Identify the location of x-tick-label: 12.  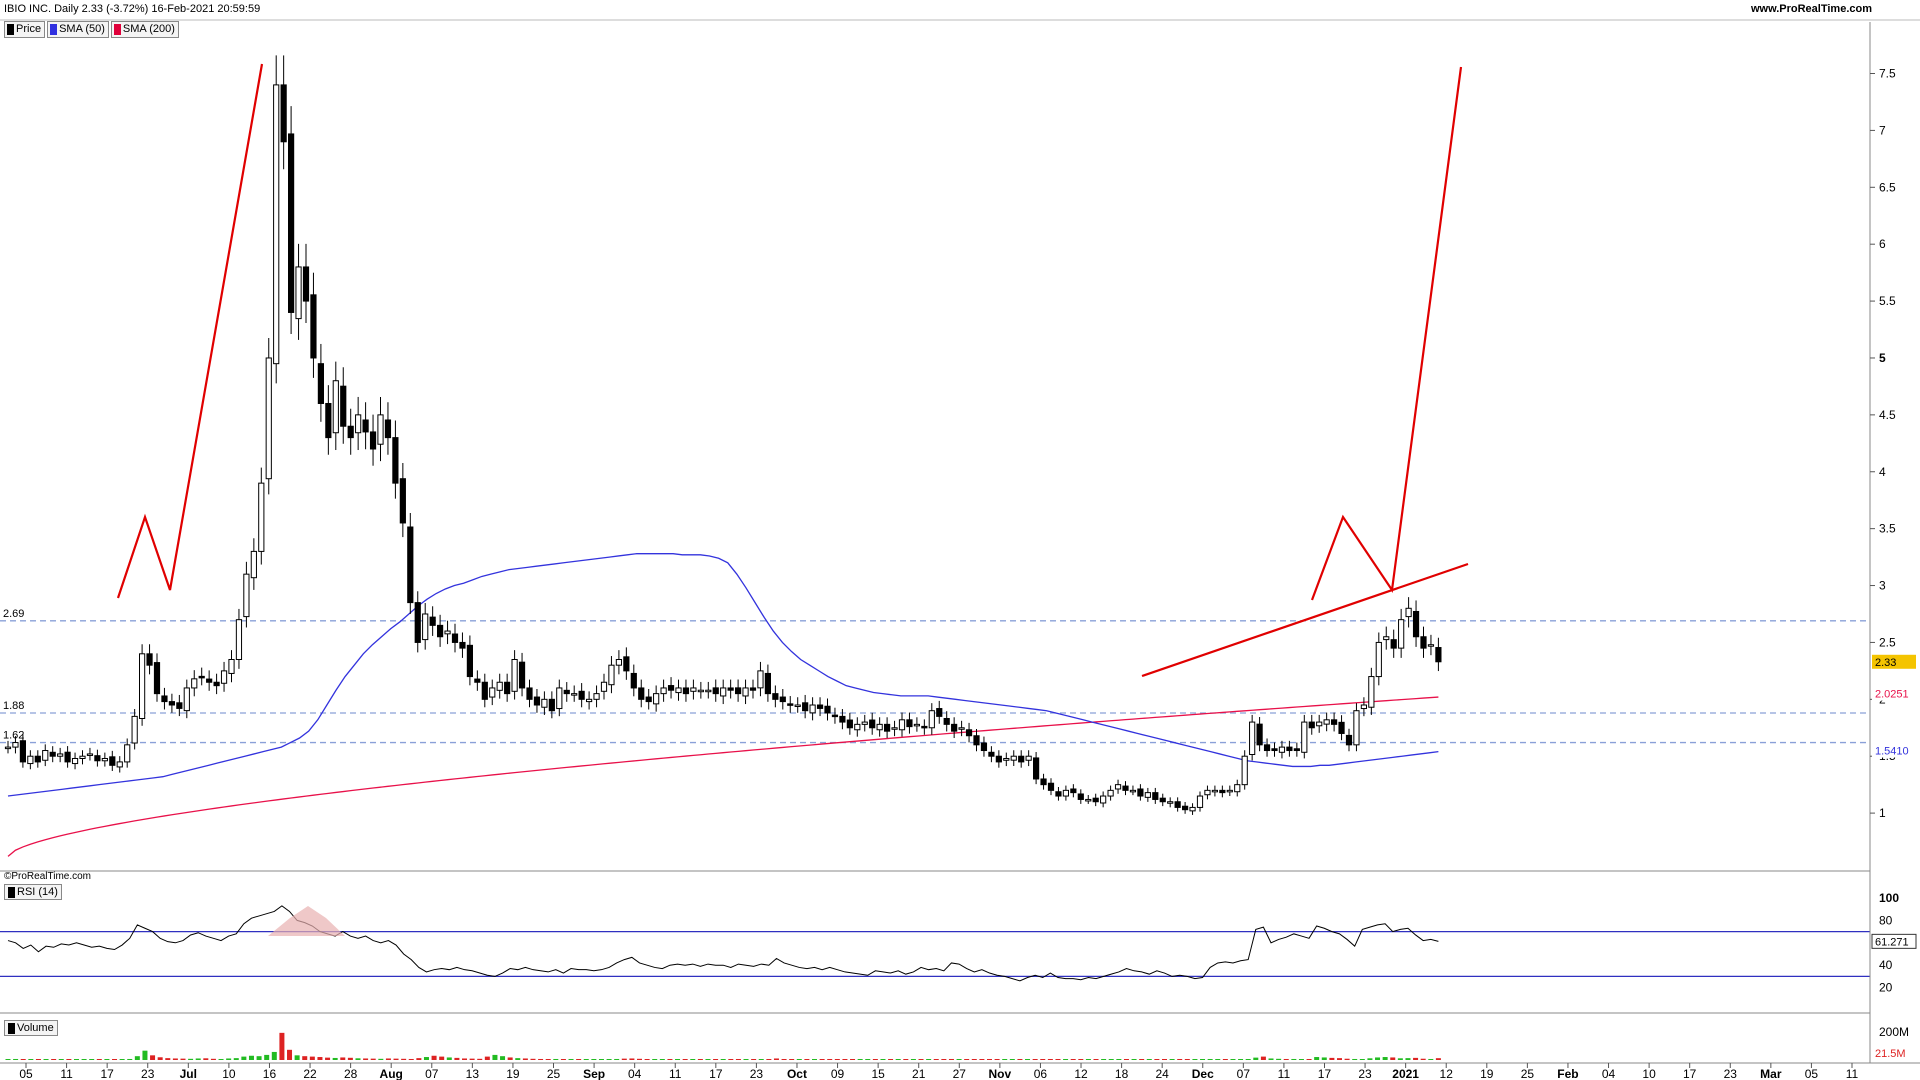
(1081, 1073).